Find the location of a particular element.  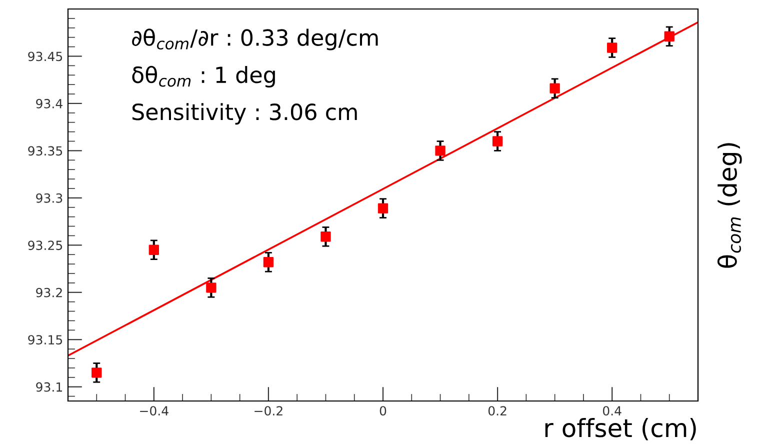

y-tick-label: 93.2 is located at coordinates (49, 293).